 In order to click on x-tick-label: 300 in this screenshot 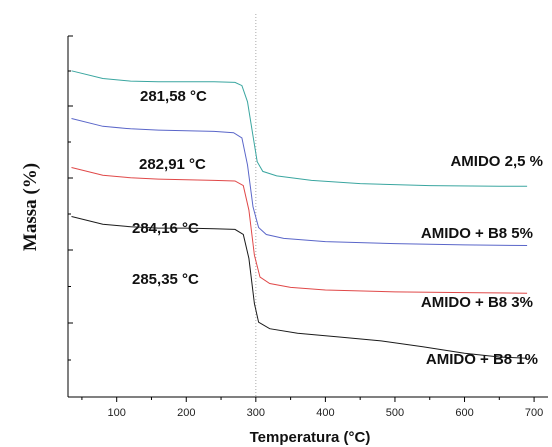, I will do `click(256, 413)`.